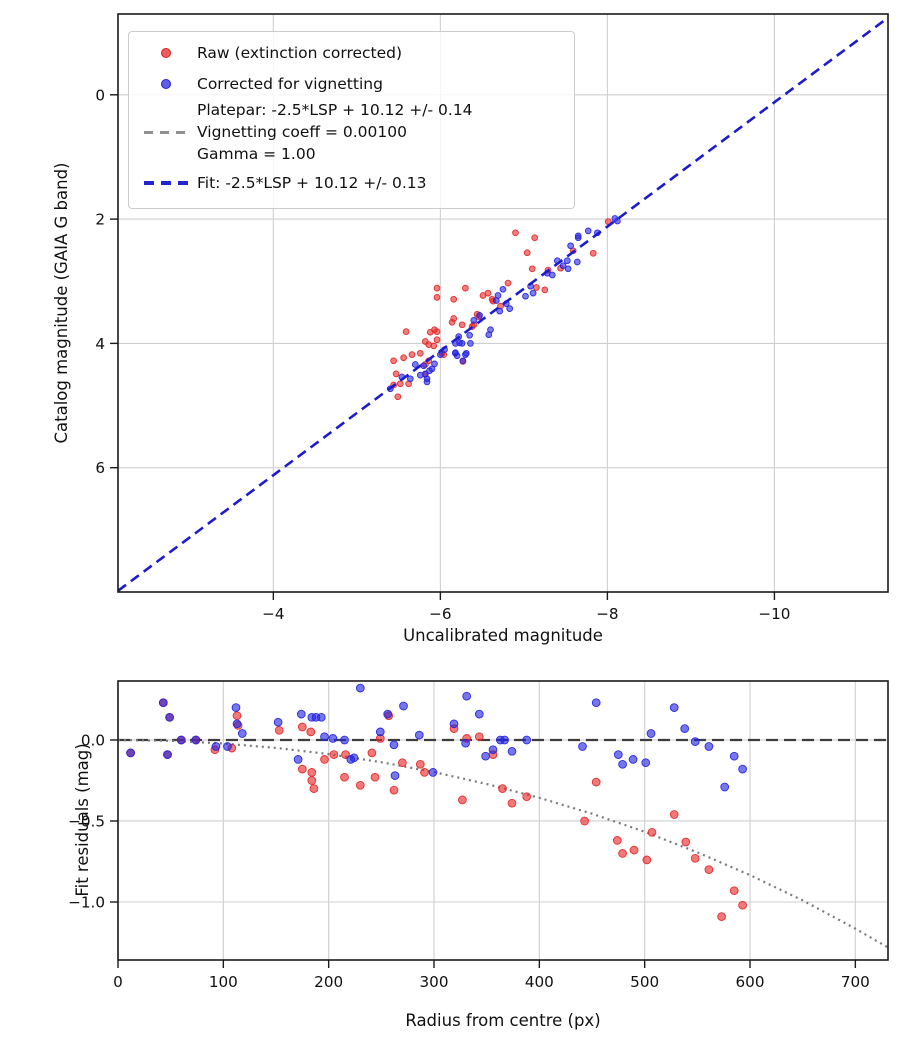 The width and height of the screenshot is (900, 1050). Describe the element at coordinates (440, 614) in the screenshot. I see `x-tick-label: −6` at that location.